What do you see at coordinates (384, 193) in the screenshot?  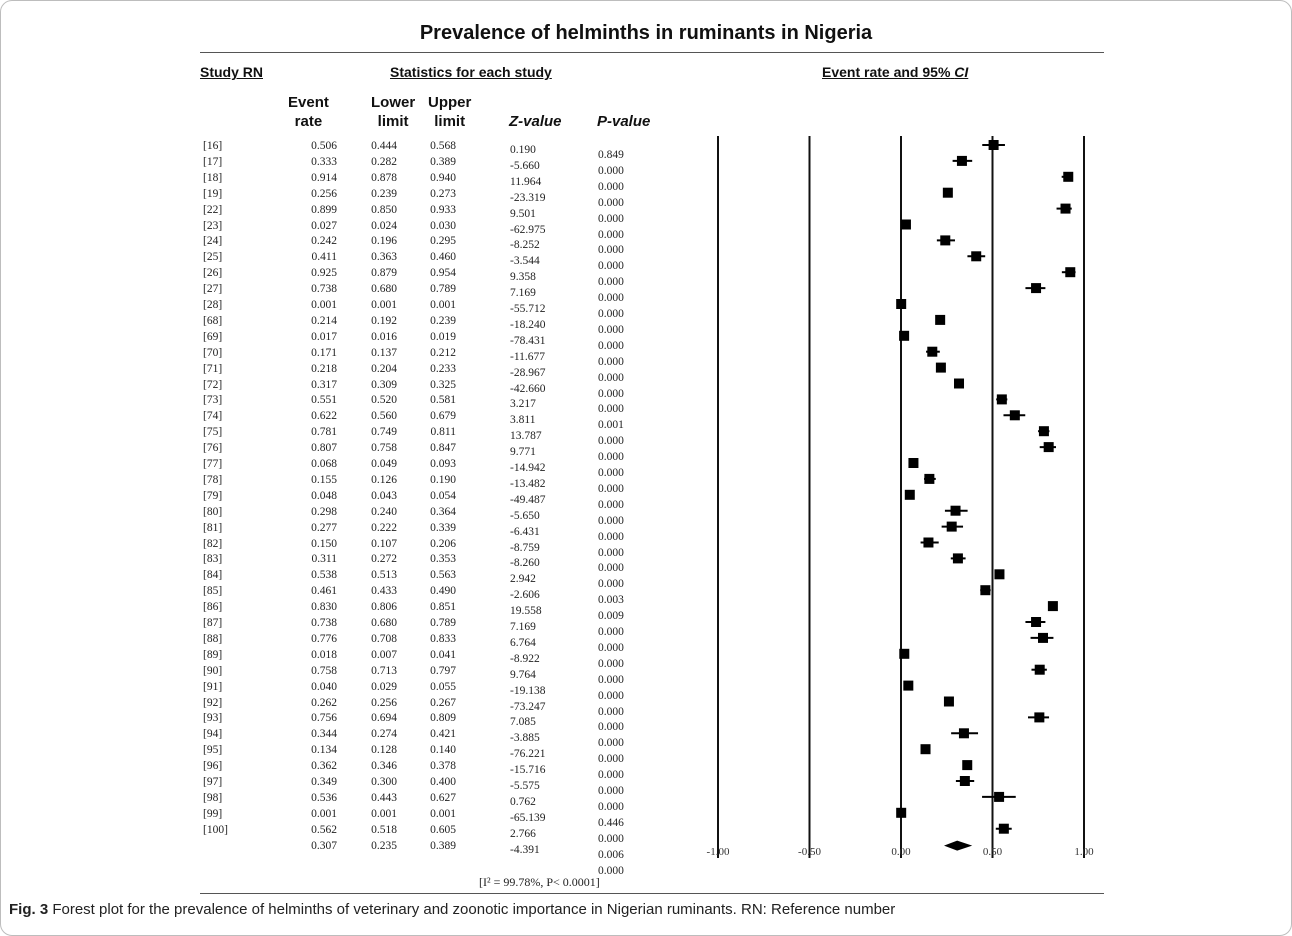 I see `lower-limit-cell: 0.239` at bounding box center [384, 193].